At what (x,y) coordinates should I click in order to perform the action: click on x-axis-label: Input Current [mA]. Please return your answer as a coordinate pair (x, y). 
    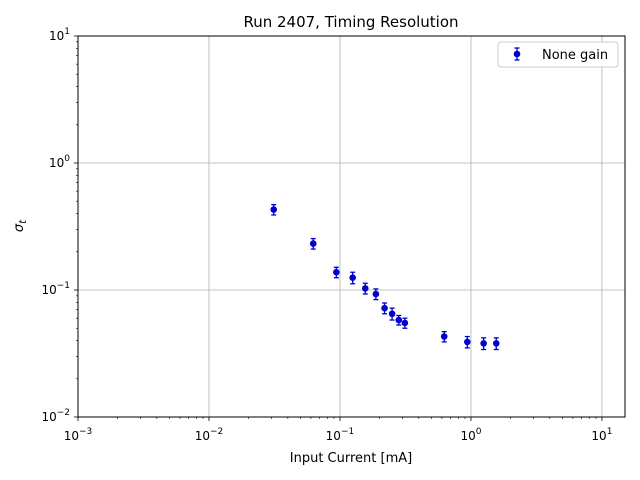
    Looking at the image, I should click on (351, 458).